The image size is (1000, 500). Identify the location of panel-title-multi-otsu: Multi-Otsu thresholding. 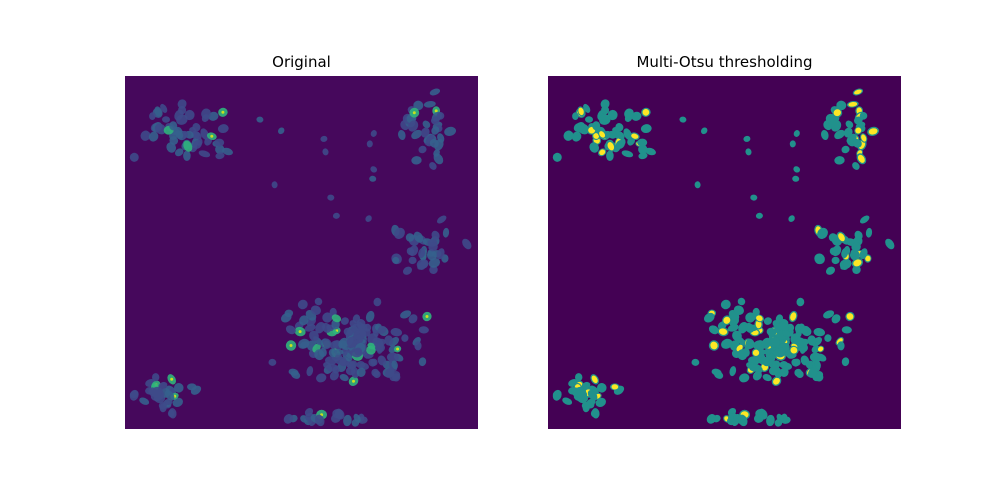
(724, 62).